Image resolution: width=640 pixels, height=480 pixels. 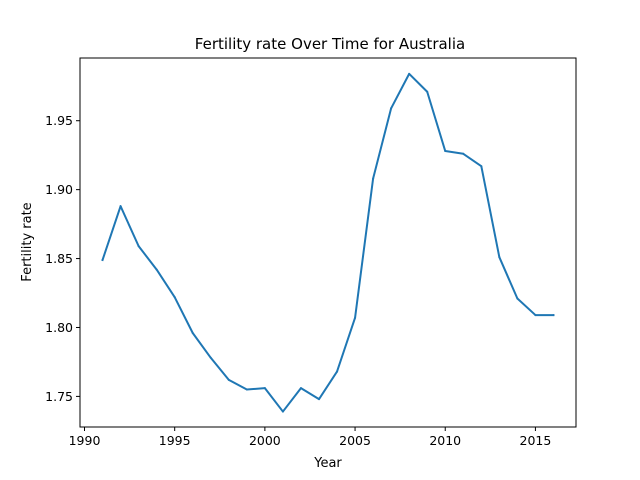 I want to click on x-tick-label: 1995, so click(x=175, y=440).